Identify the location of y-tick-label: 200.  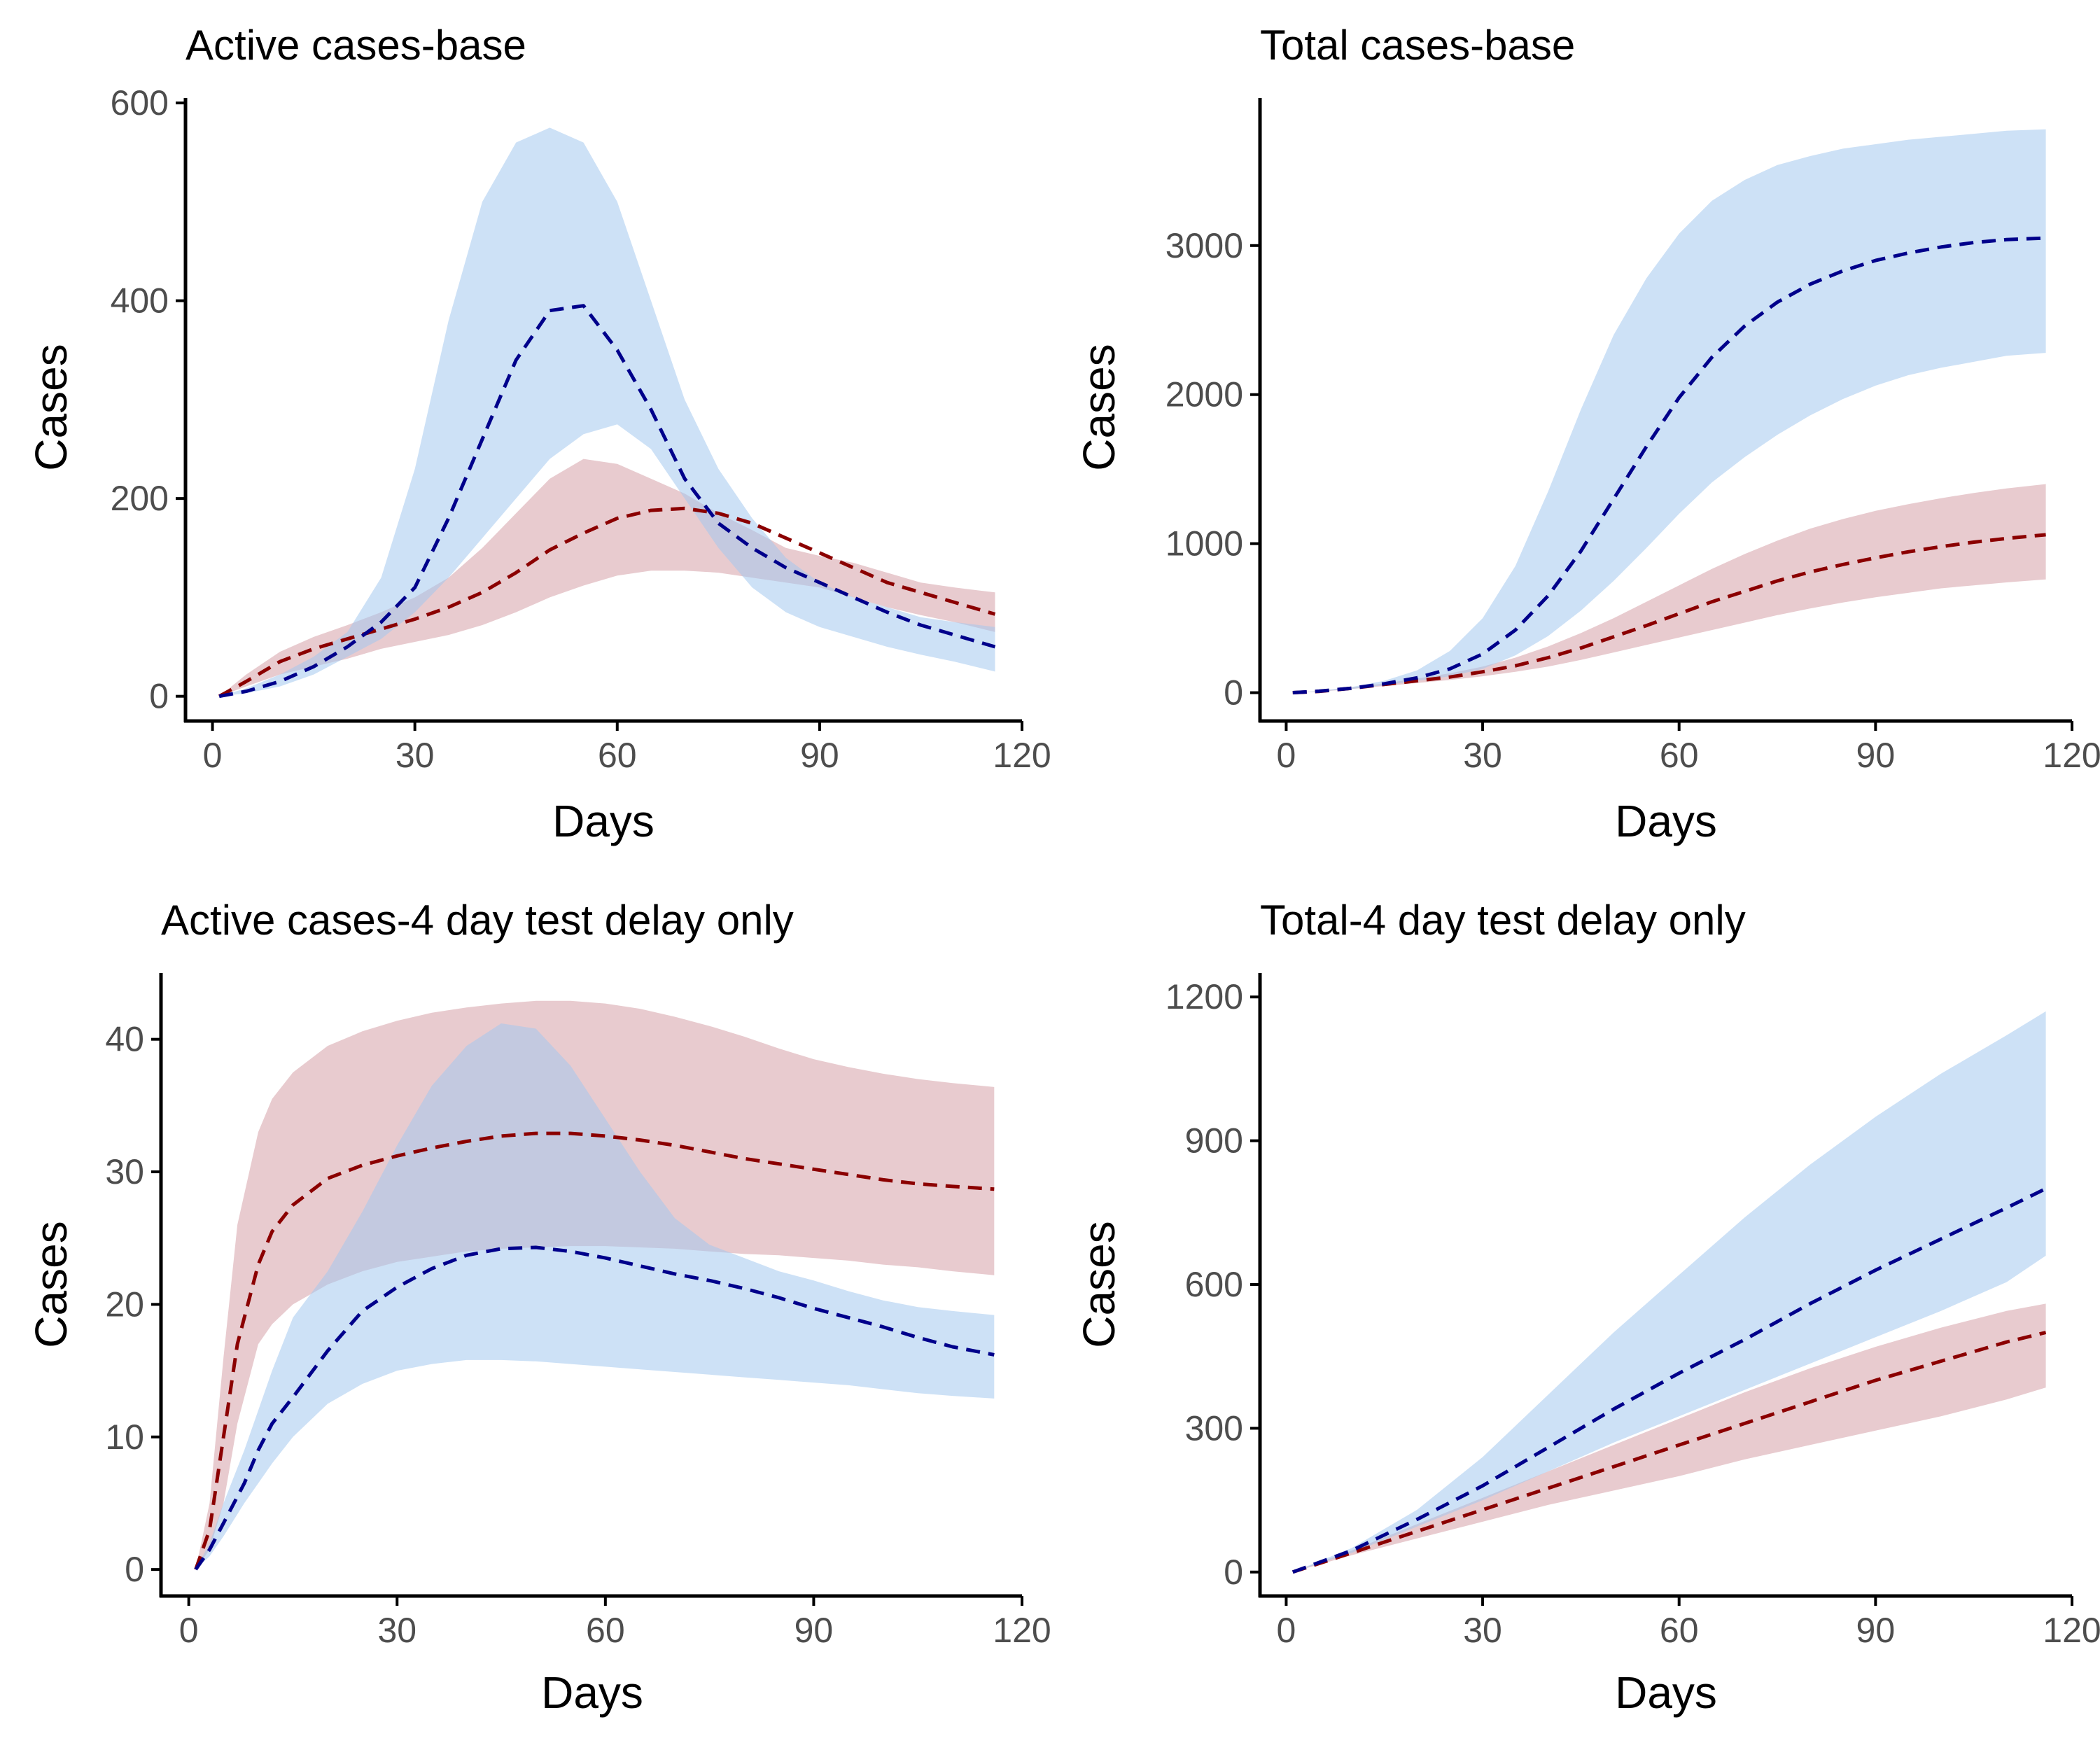
(140, 498).